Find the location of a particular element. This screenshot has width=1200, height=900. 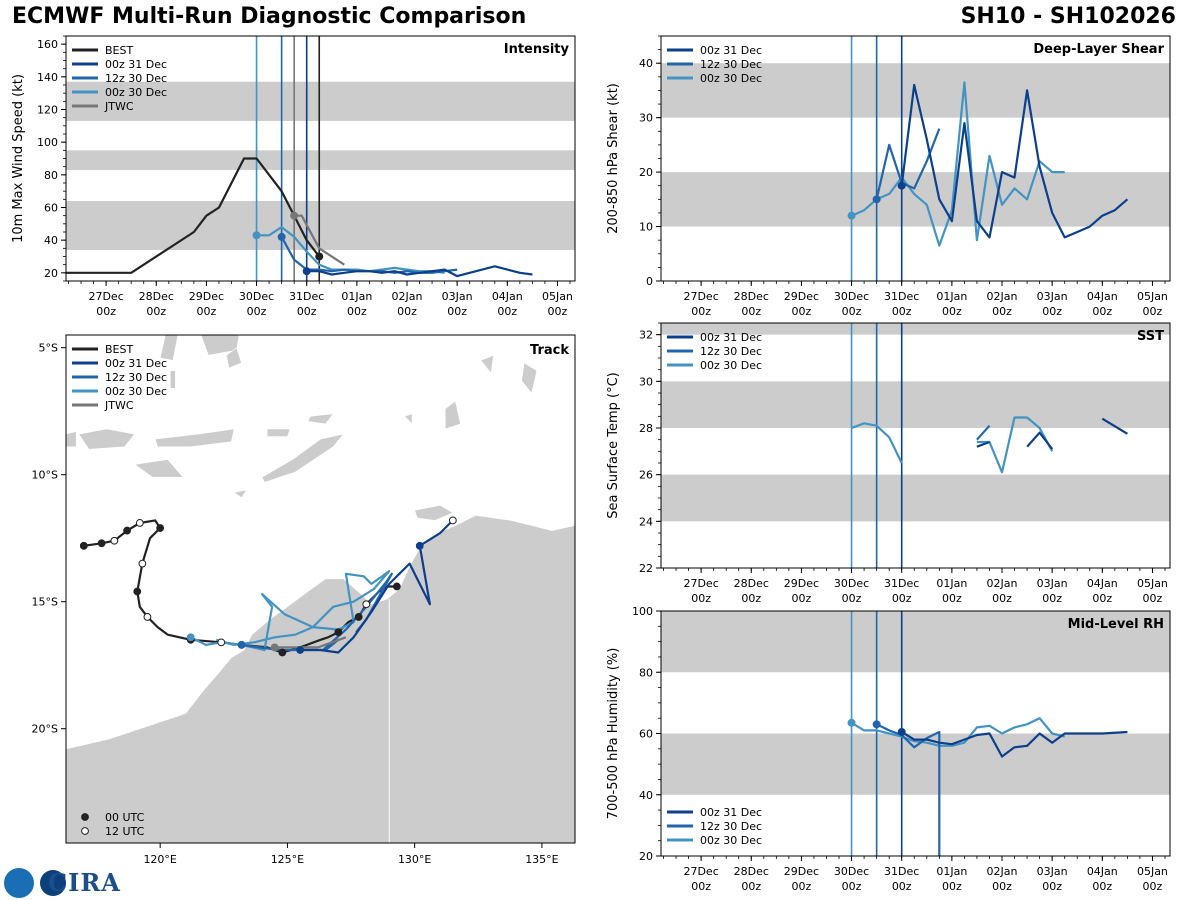

y-tick-label: 30 is located at coordinates (646, 118).